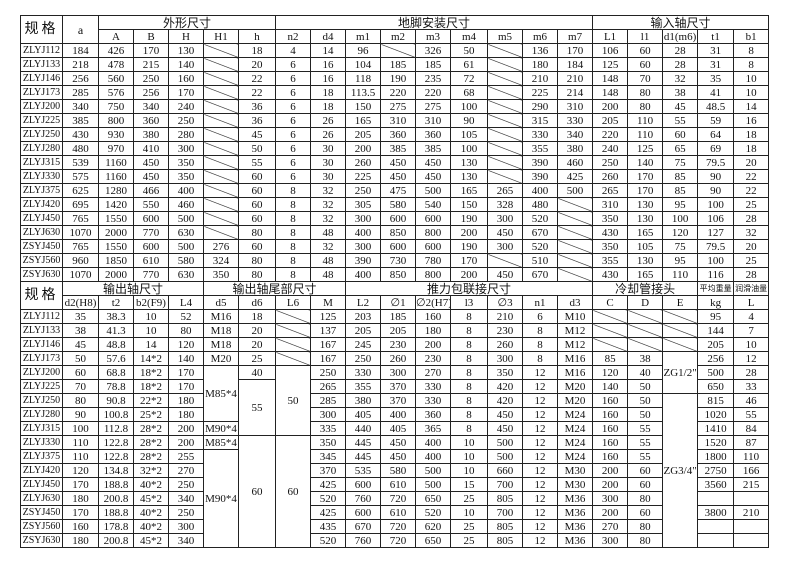  What do you see at coordinates (41, 274) in the screenshot?
I see `model-name: ZSYJ630` at bounding box center [41, 274].